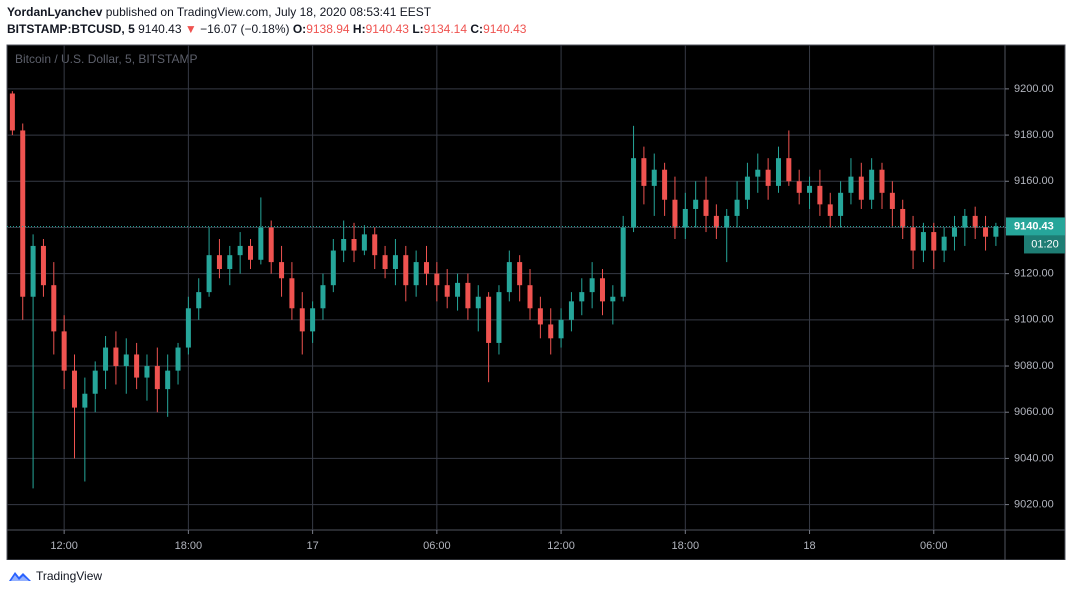 The height and width of the screenshot is (596, 1073). What do you see at coordinates (387, 29) in the screenshot?
I see `high: 9140.43` at bounding box center [387, 29].